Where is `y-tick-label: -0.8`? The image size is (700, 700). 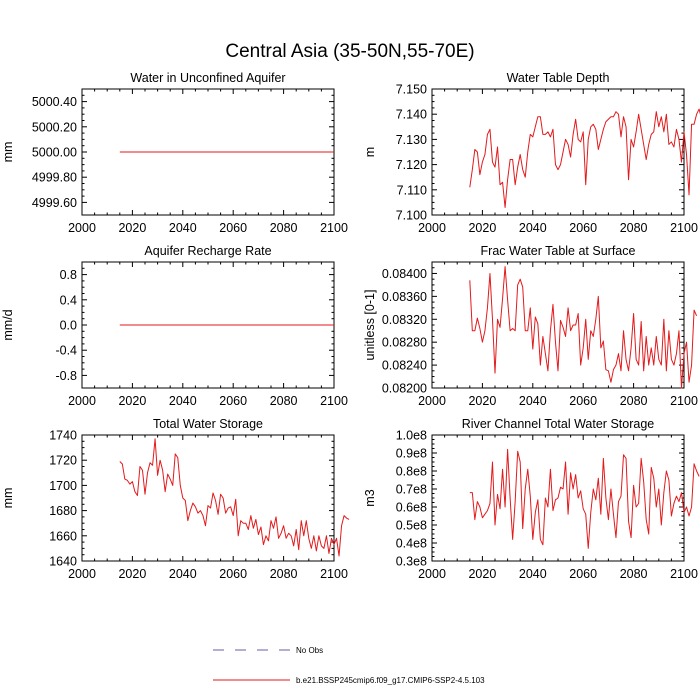
y-tick-label: -0.8 is located at coordinates (66, 376).